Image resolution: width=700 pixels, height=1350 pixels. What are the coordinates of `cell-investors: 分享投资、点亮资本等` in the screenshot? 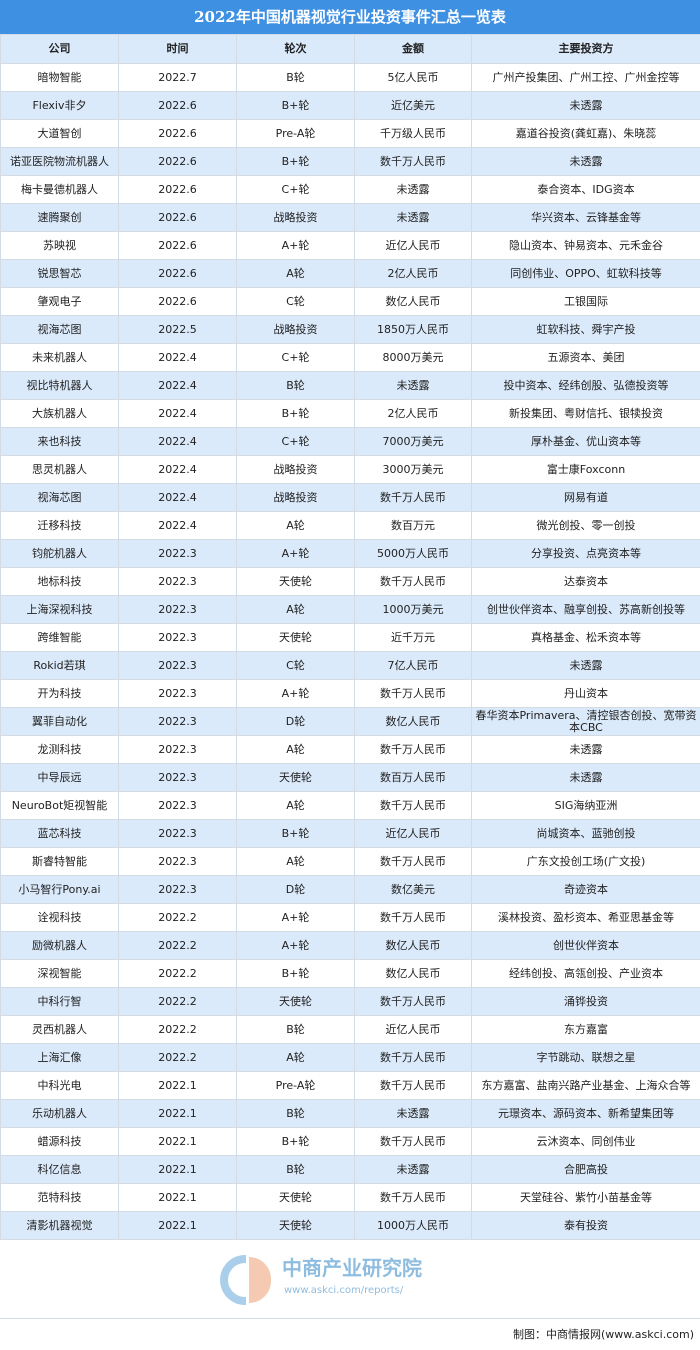 It's located at (586, 554).